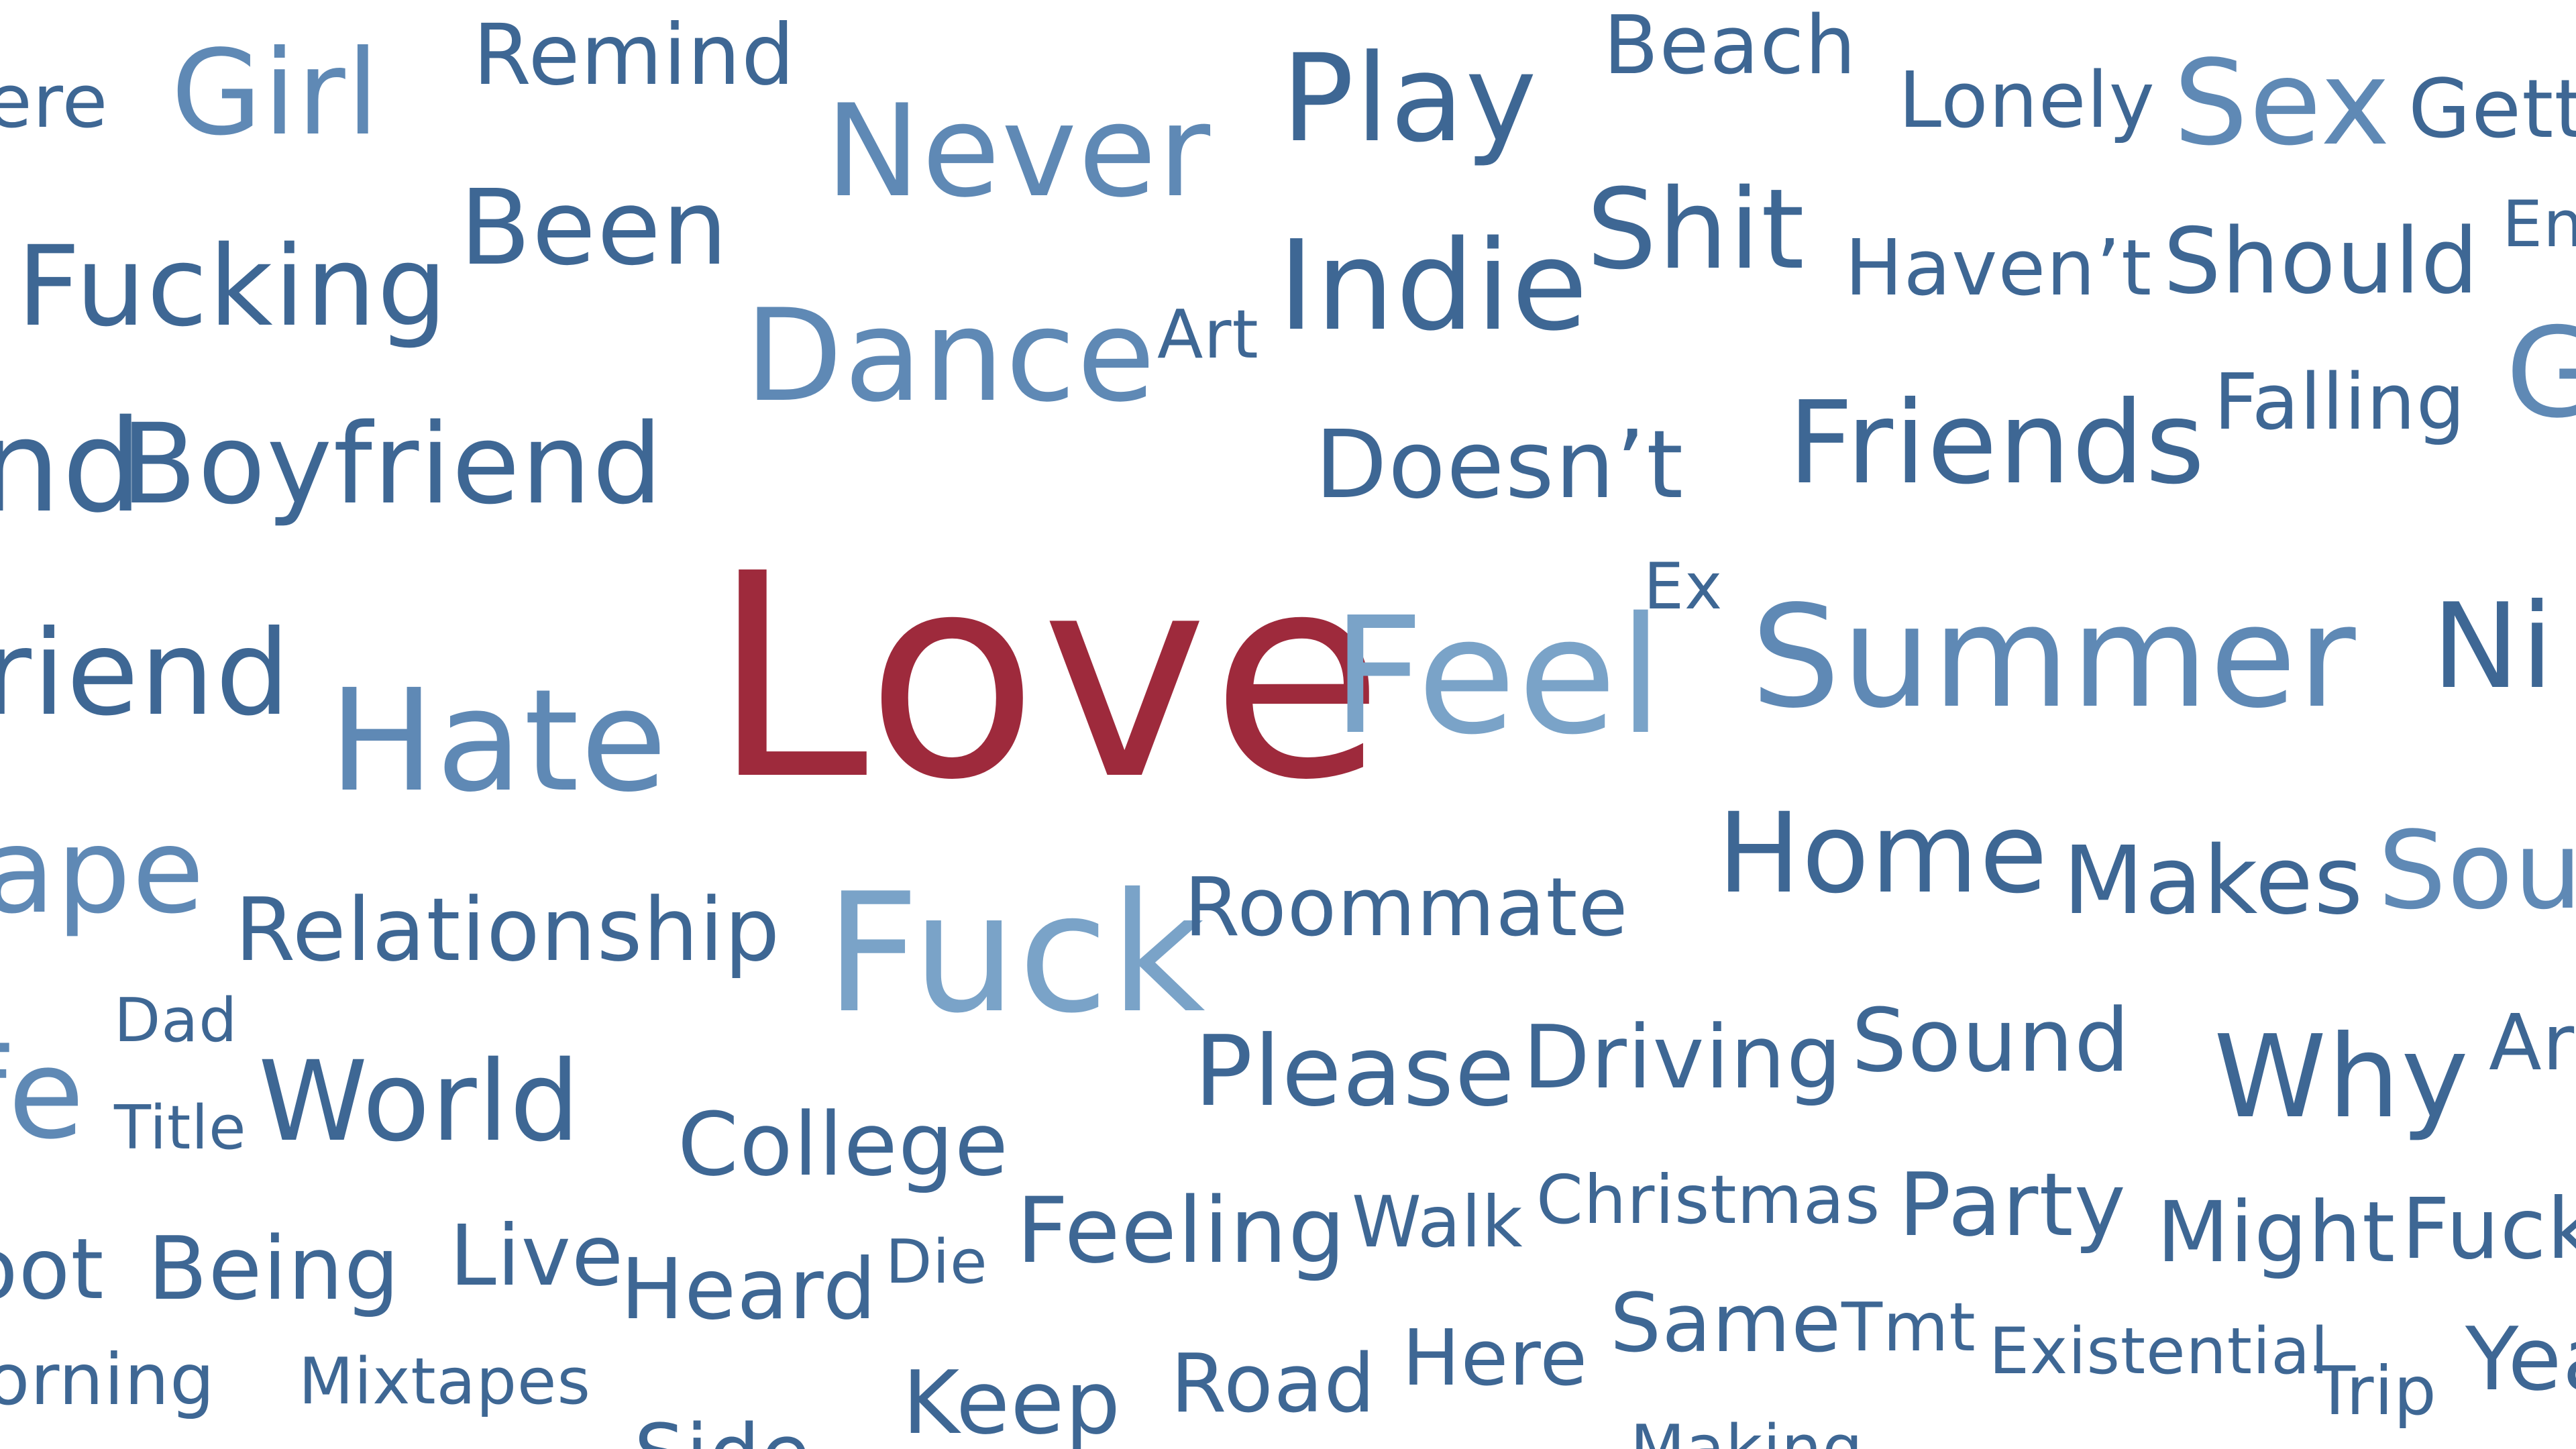  Describe the element at coordinates (275, 93) in the screenshot. I see `word-girl-7: Girl` at that location.